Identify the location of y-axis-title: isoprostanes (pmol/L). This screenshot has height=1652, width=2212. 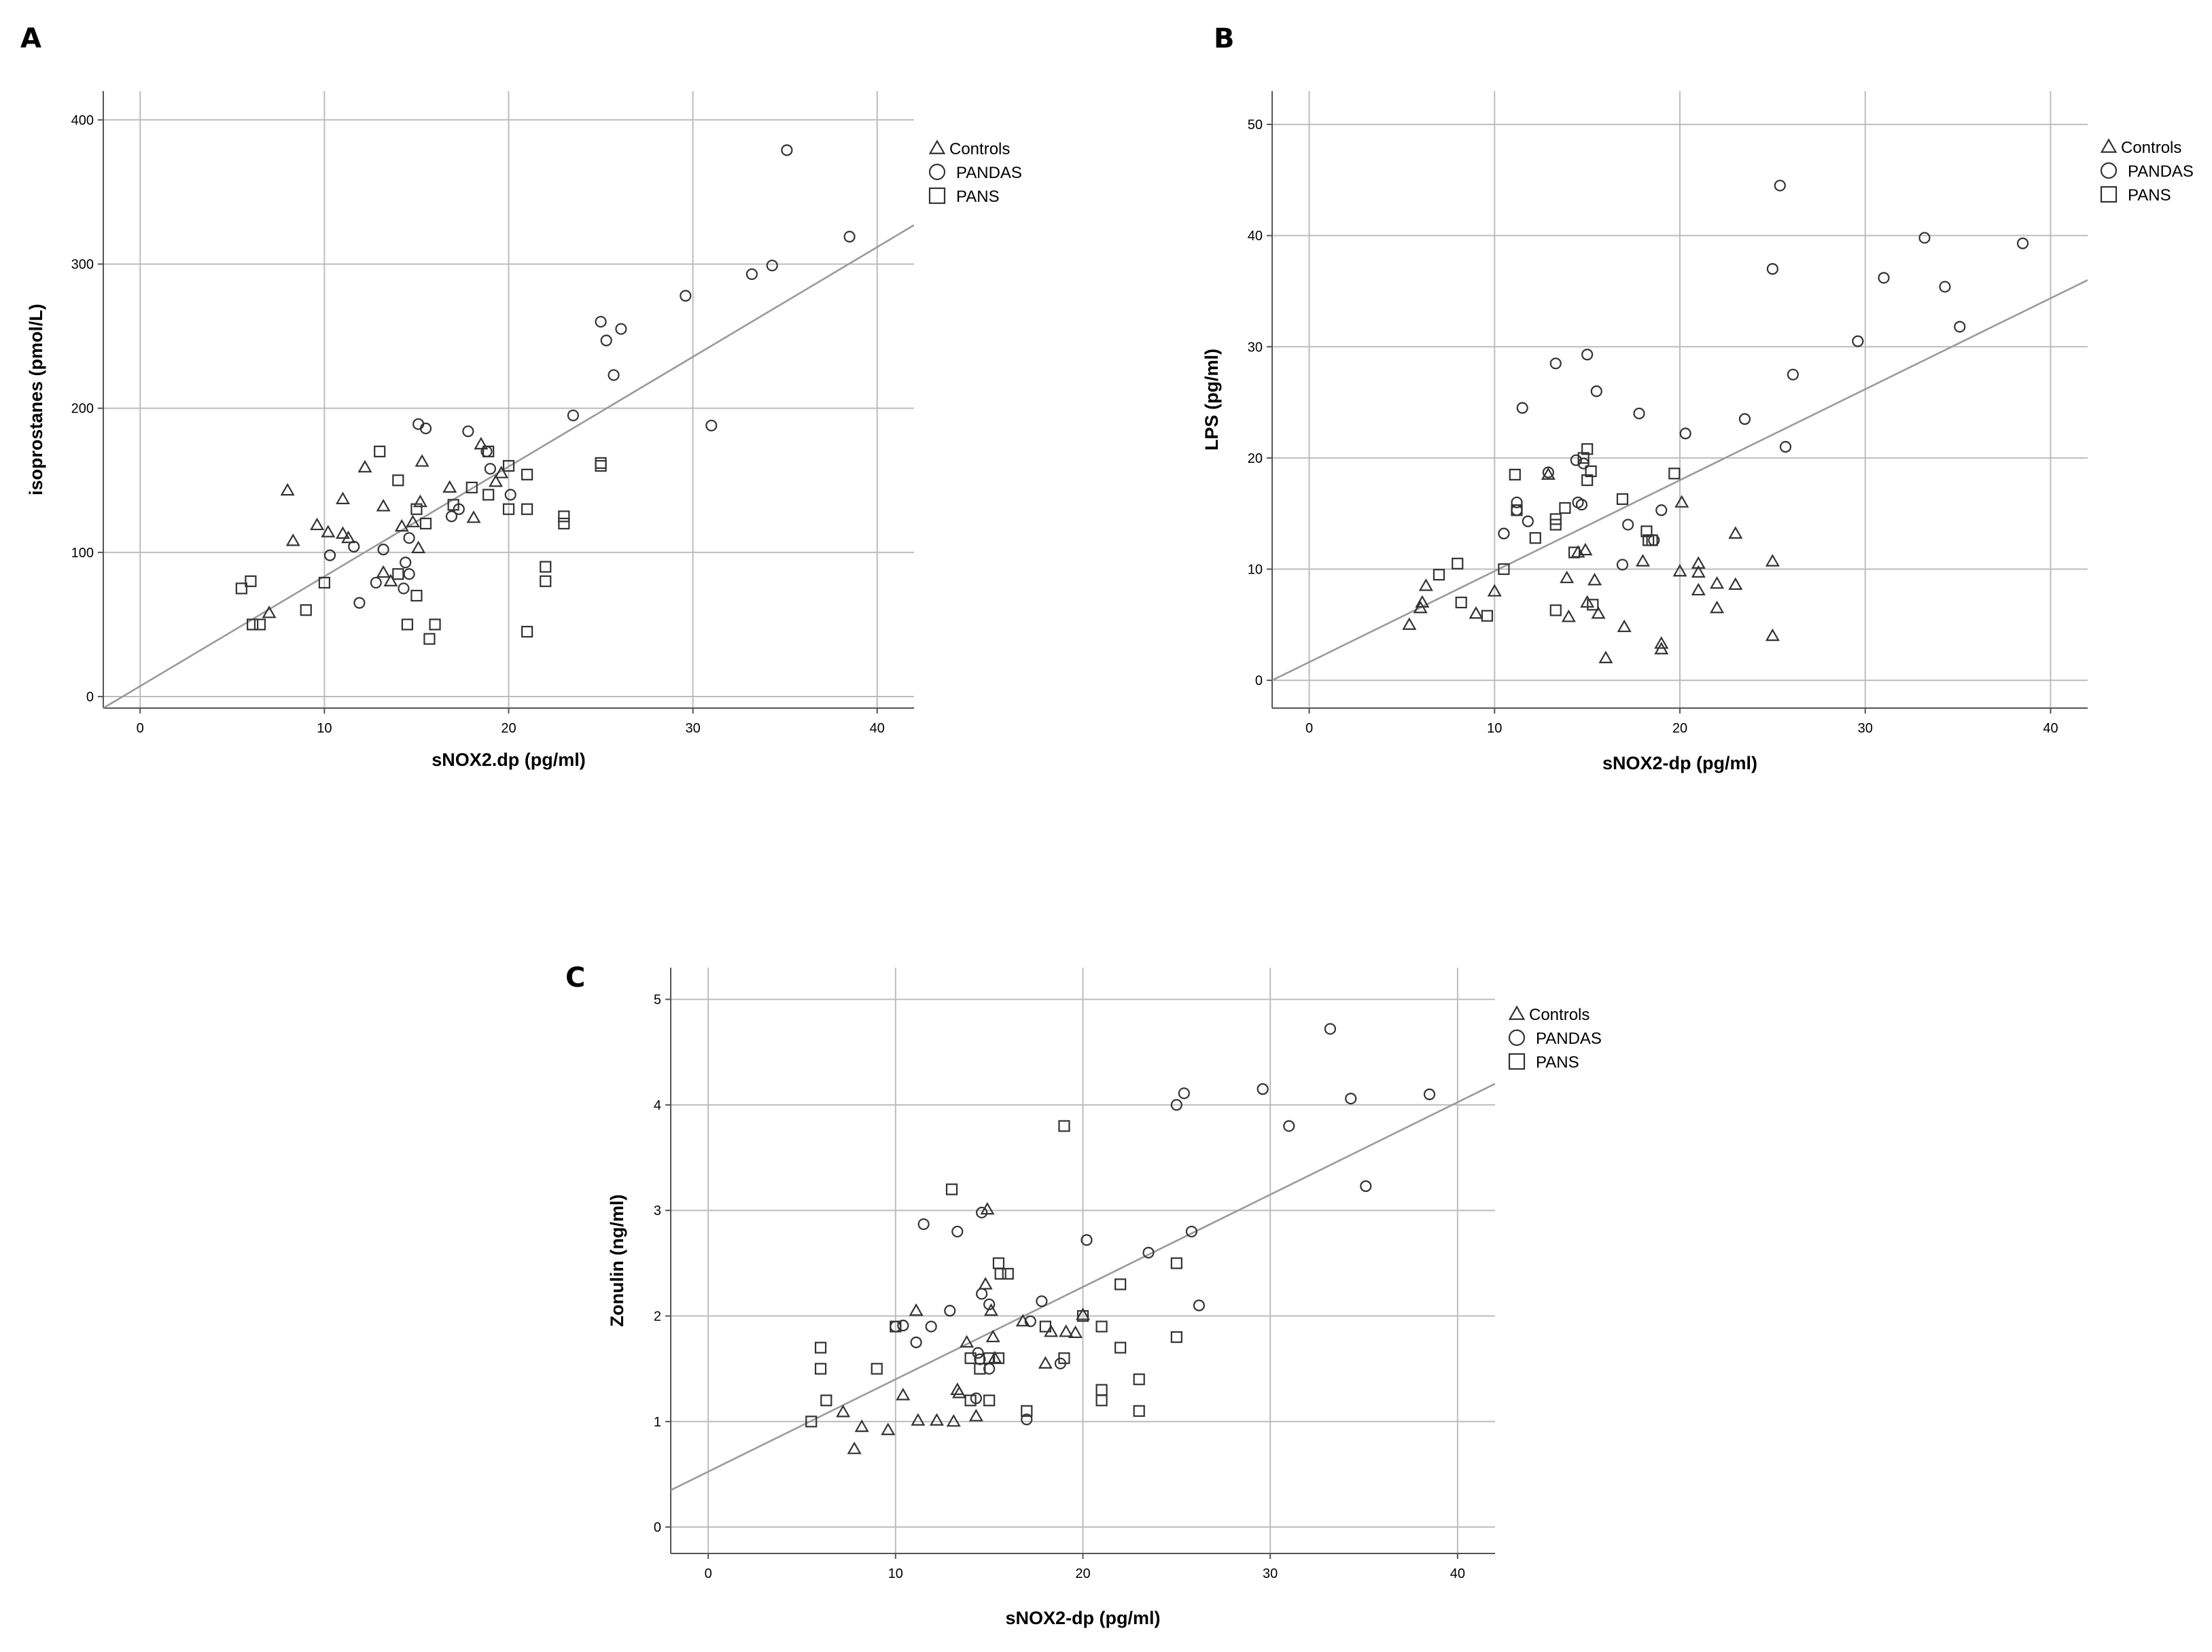
(36, 399).